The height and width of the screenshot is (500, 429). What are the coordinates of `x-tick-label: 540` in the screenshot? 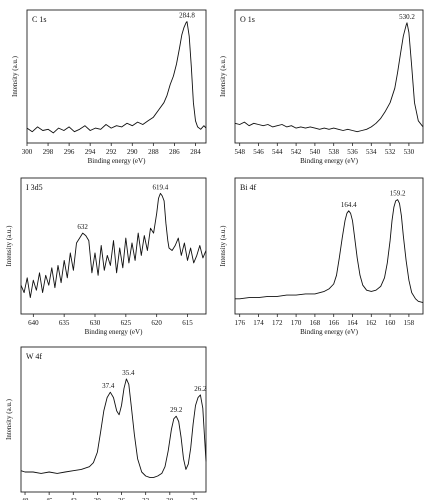 It's located at (315, 152).